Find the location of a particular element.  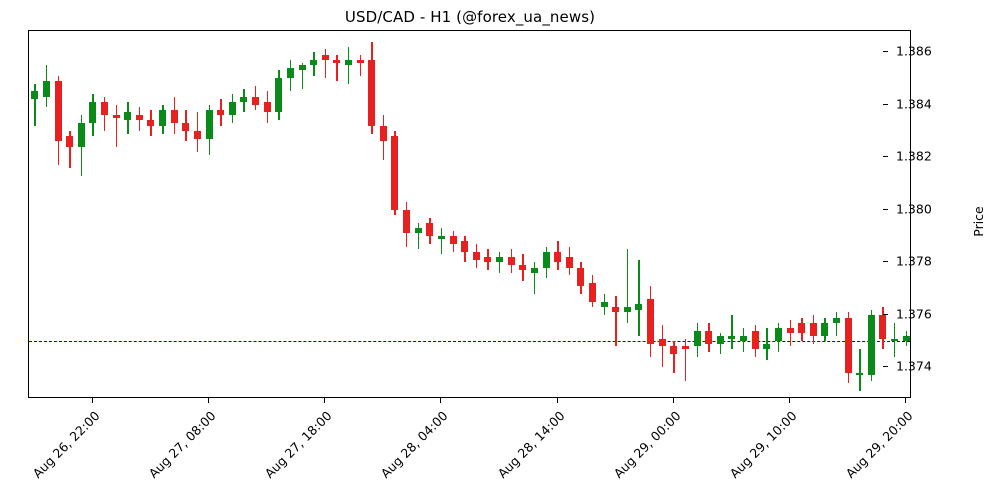

x-axis-tick-label: Aug 29, 00:00 is located at coordinates (647, 445).